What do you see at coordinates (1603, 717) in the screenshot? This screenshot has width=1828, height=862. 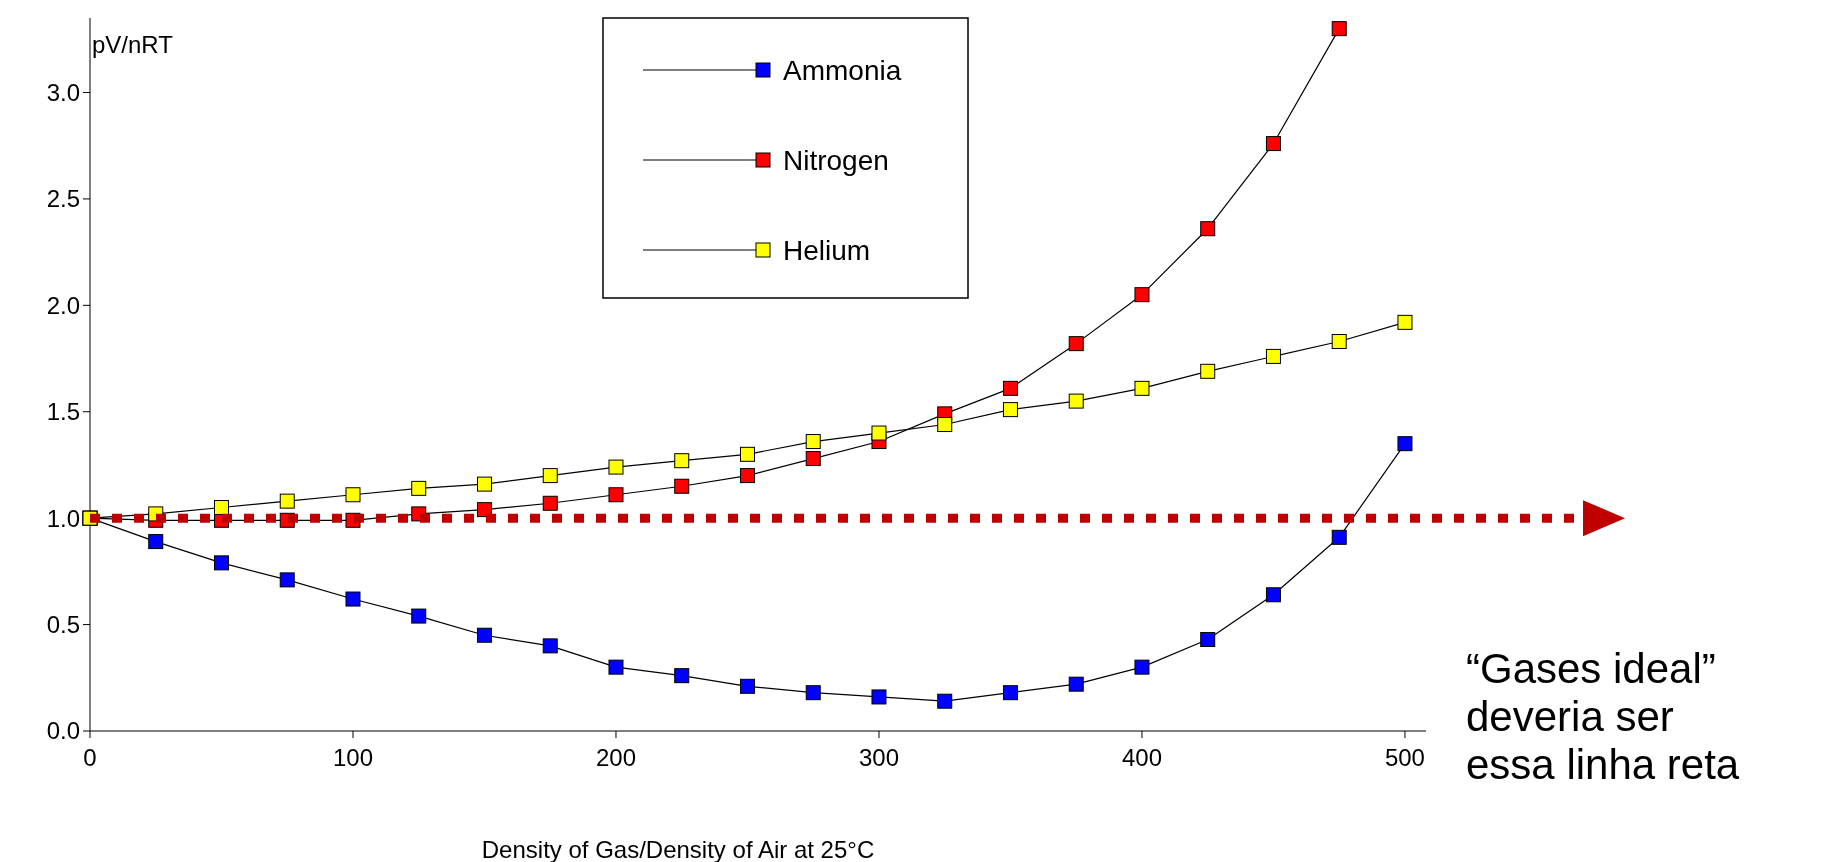 I see `text: “Gases ideal” deveria ser essa linha reta` at bounding box center [1603, 717].